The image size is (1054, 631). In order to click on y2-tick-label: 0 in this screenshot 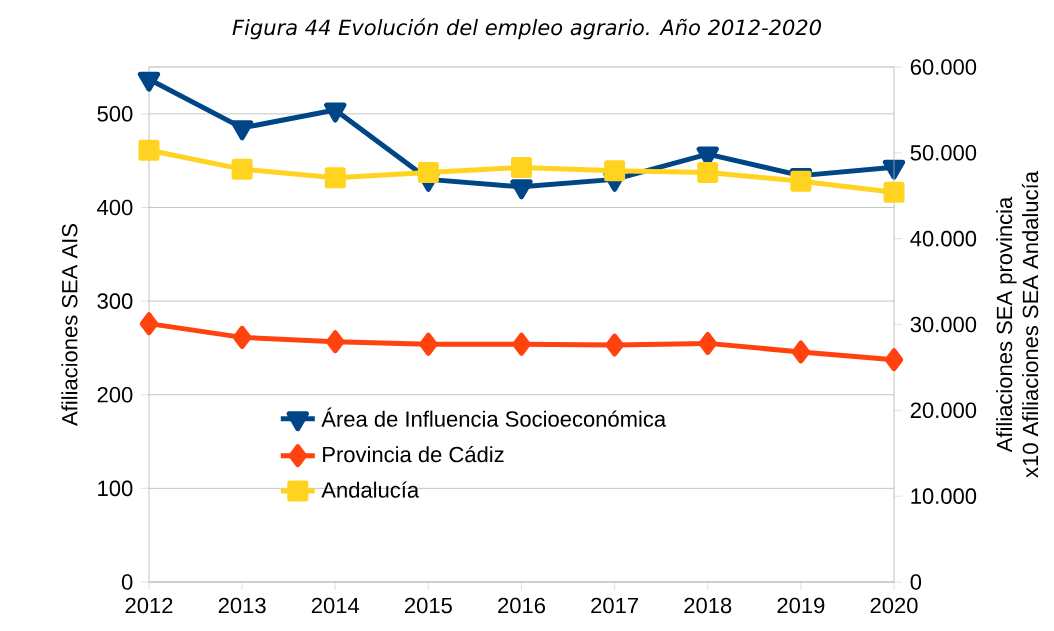, I will do `click(916, 582)`.